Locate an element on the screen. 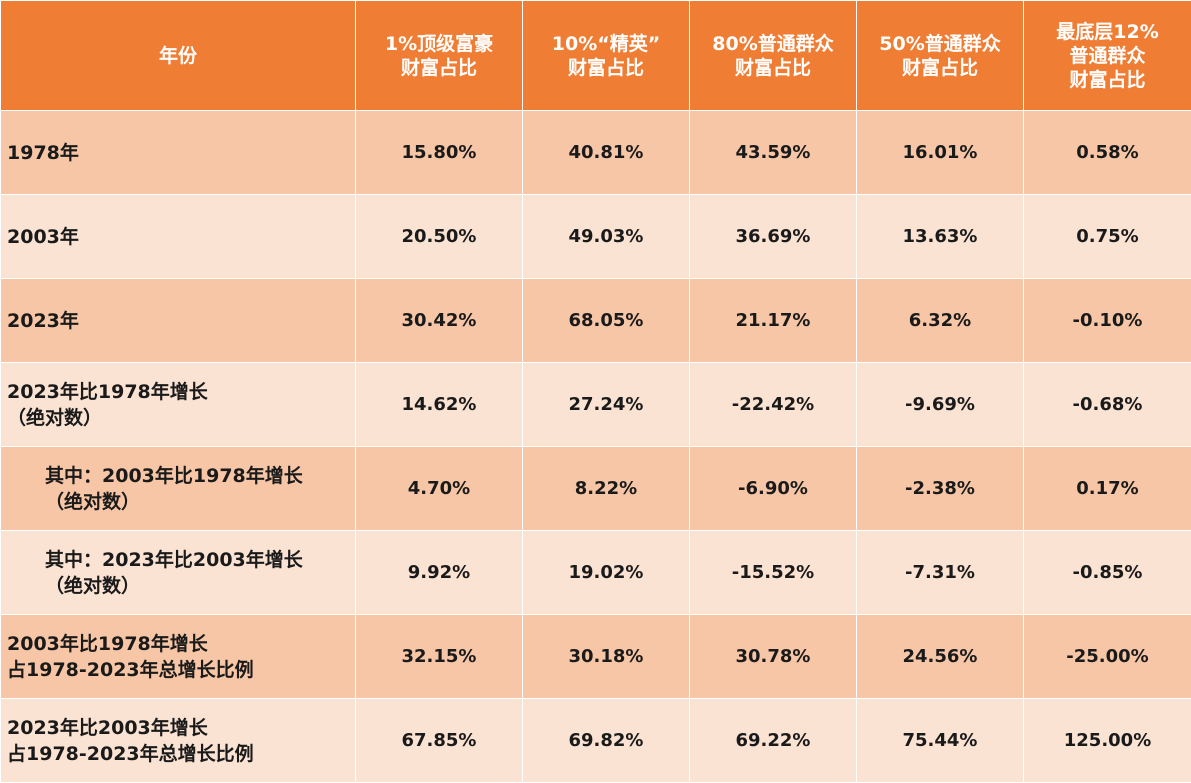 The height and width of the screenshot is (783, 1191). row-label: 2023年 is located at coordinates (178, 320).